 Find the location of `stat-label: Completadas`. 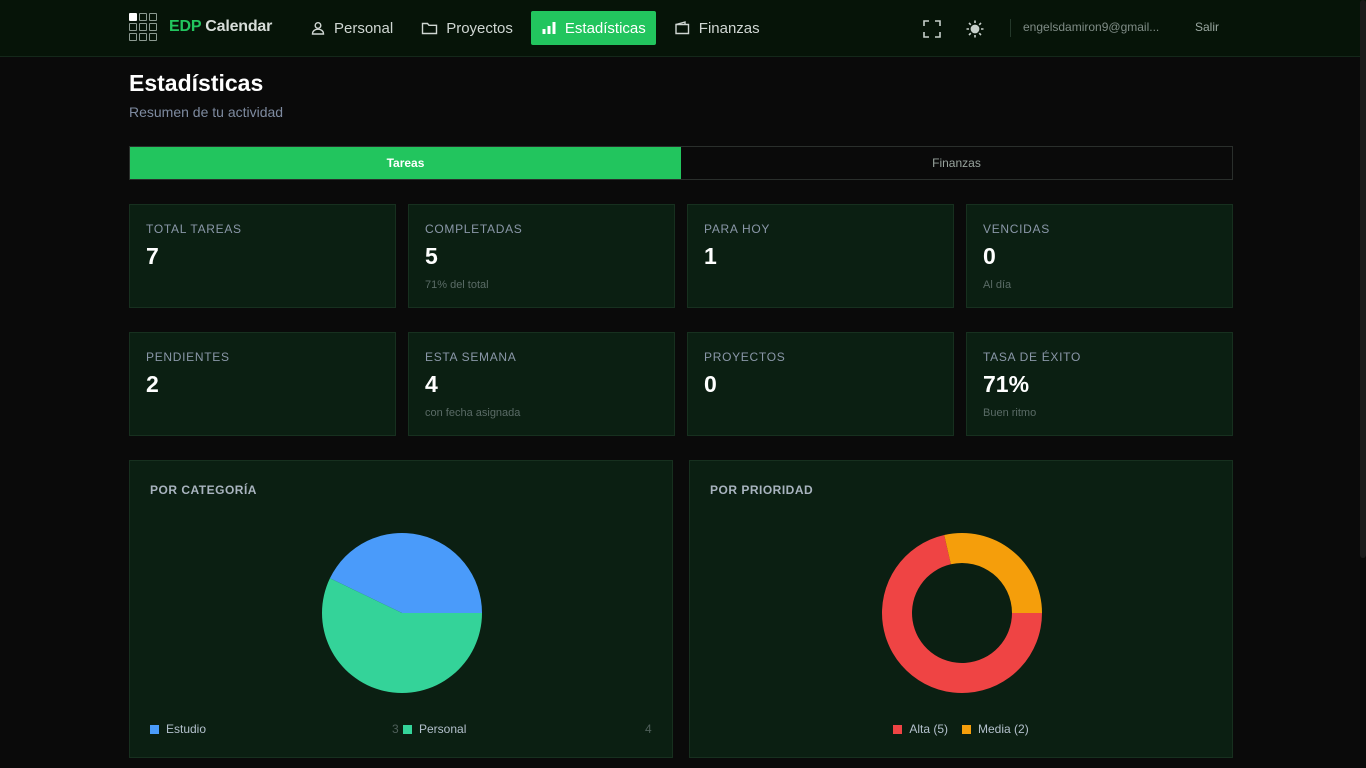

stat-label: Completadas is located at coordinates (474, 229).